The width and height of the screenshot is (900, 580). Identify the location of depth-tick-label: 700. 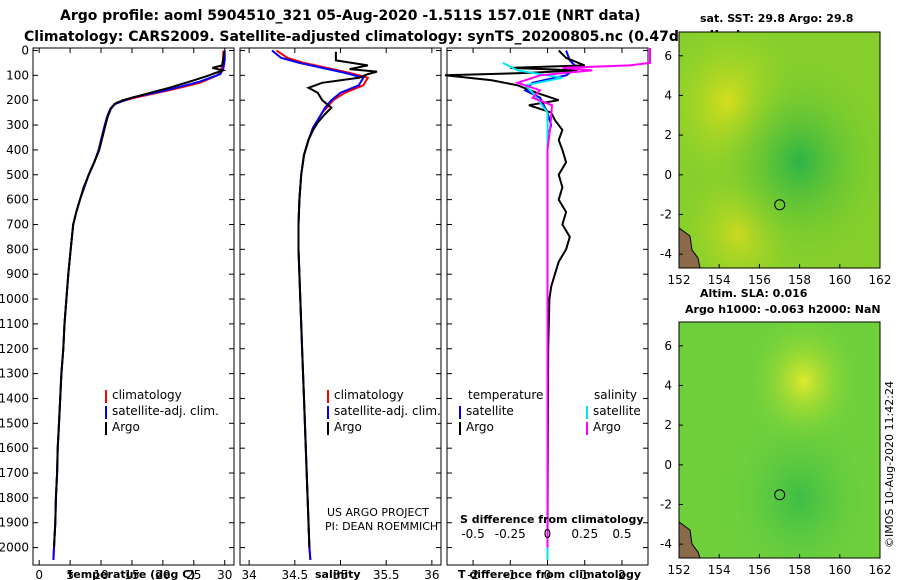
(17, 224).